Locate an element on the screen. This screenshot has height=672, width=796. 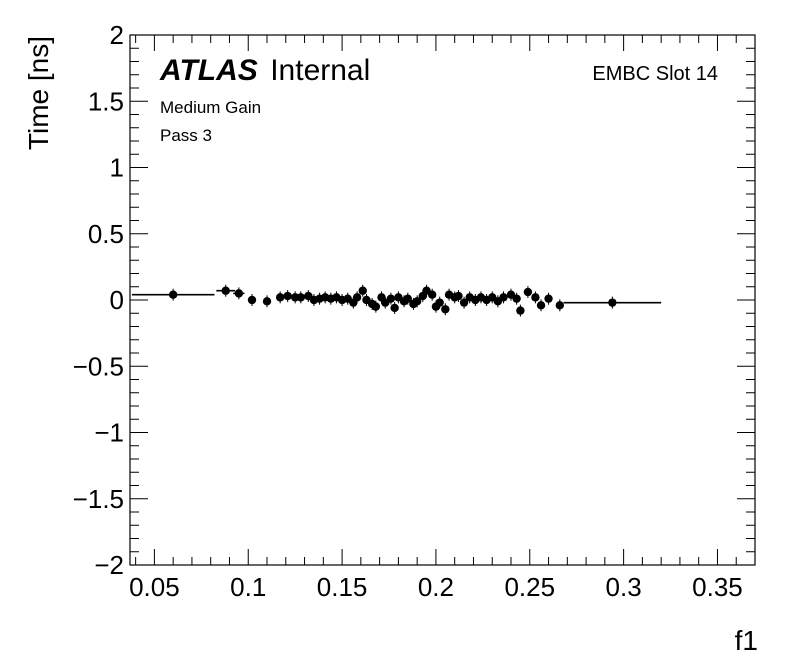
x-tick-label: 0.2 is located at coordinates (436, 587).